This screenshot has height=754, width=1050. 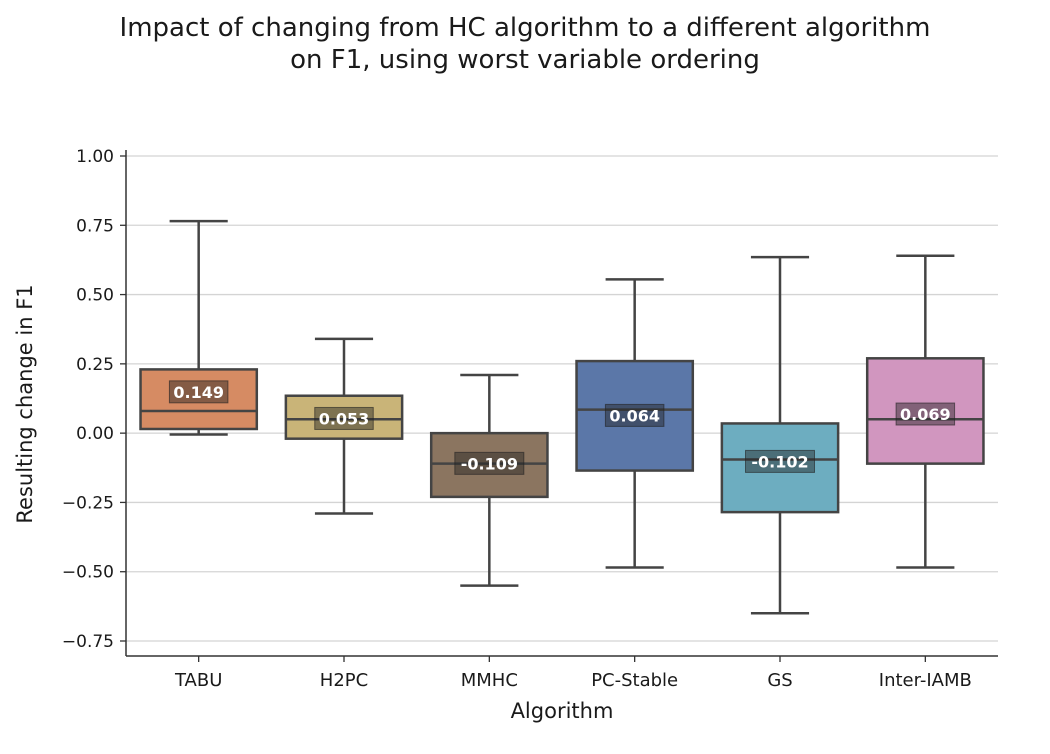 What do you see at coordinates (95, 365) in the screenshot?
I see `y-tick-label: 0.25` at bounding box center [95, 365].